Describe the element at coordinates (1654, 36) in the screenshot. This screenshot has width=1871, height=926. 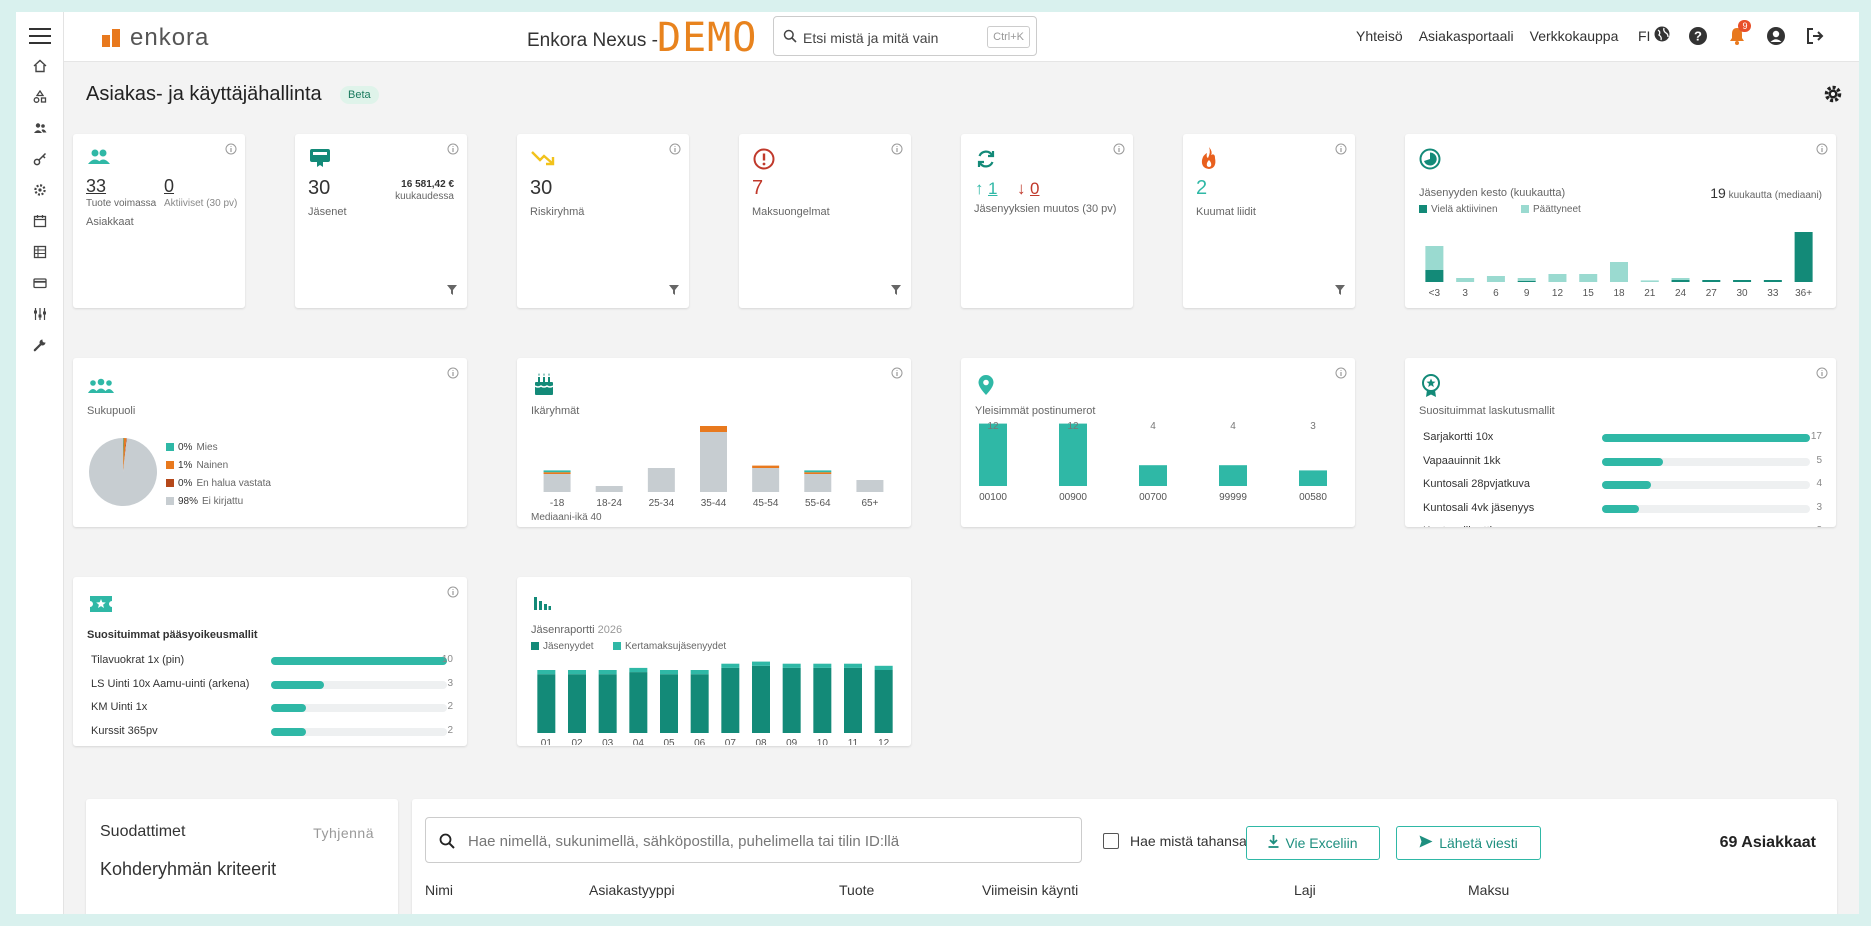
I see `language-selector: FI` at that location.